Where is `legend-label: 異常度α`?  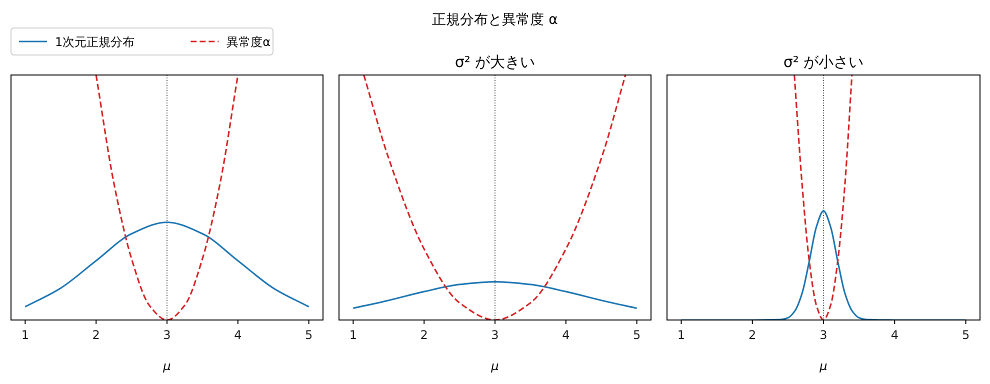
legend-label: 異常度α is located at coordinates (248, 42).